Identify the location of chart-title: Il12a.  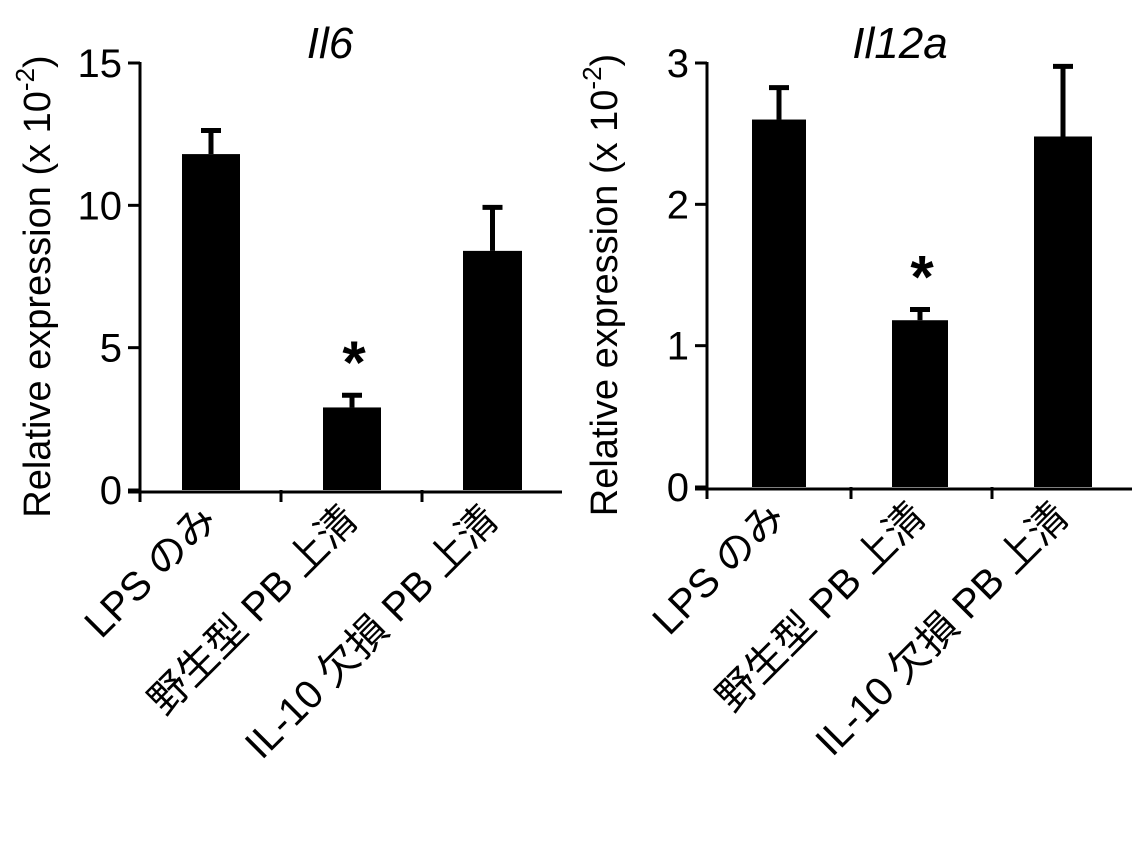
(899, 43).